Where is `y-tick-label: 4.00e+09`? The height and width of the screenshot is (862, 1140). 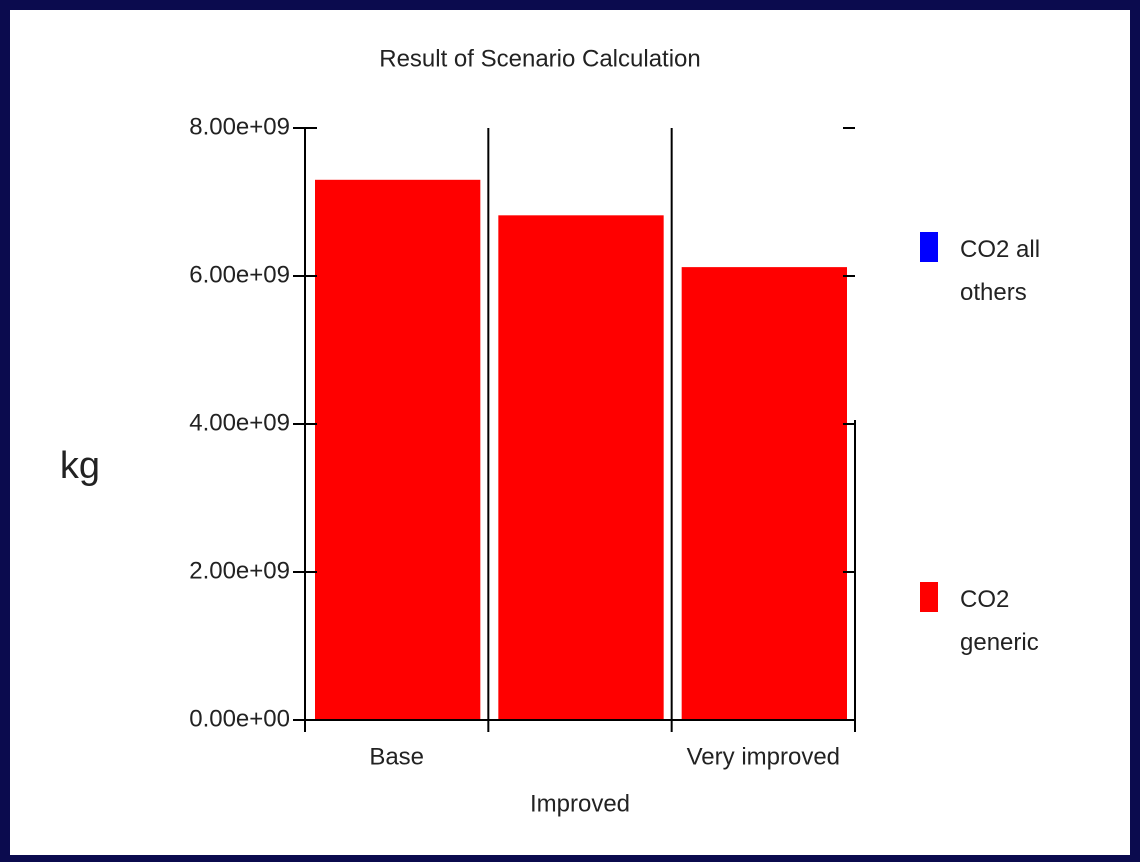 y-tick-label: 4.00e+09 is located at coordinates (239, 422).